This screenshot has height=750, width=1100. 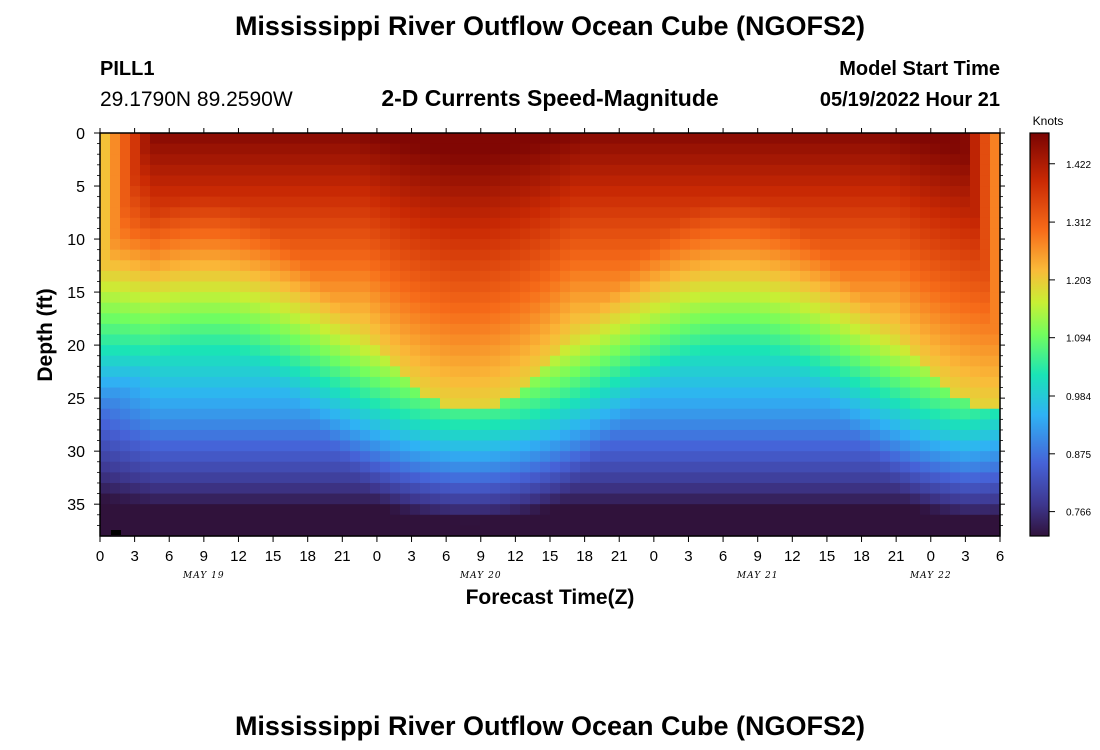 I want to click on colorbar-tick-label: 1.203, so click(x=1078, y=281).